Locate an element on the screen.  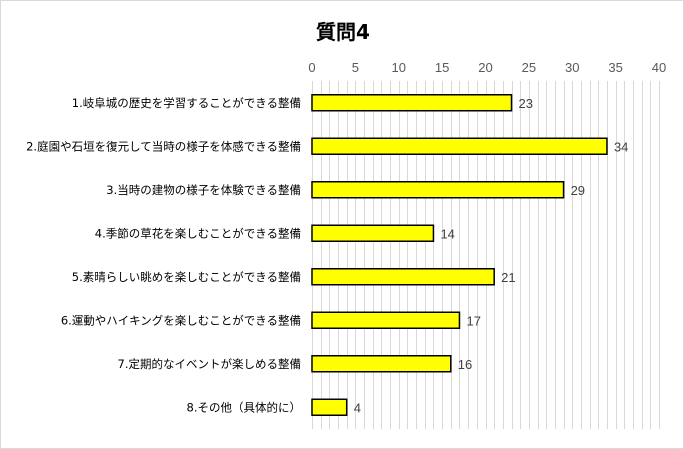
x-tick-label: 40 is located at coordinates (659, 67).